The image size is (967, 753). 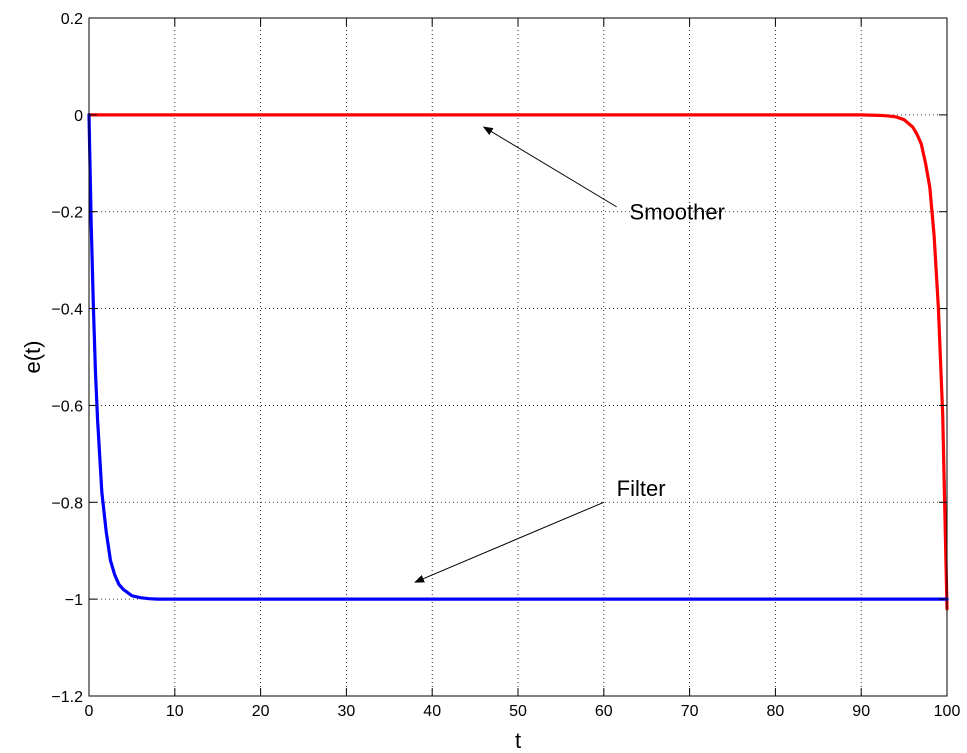 I want to click on x-tick-label: 70, so click(x=690, y=711).